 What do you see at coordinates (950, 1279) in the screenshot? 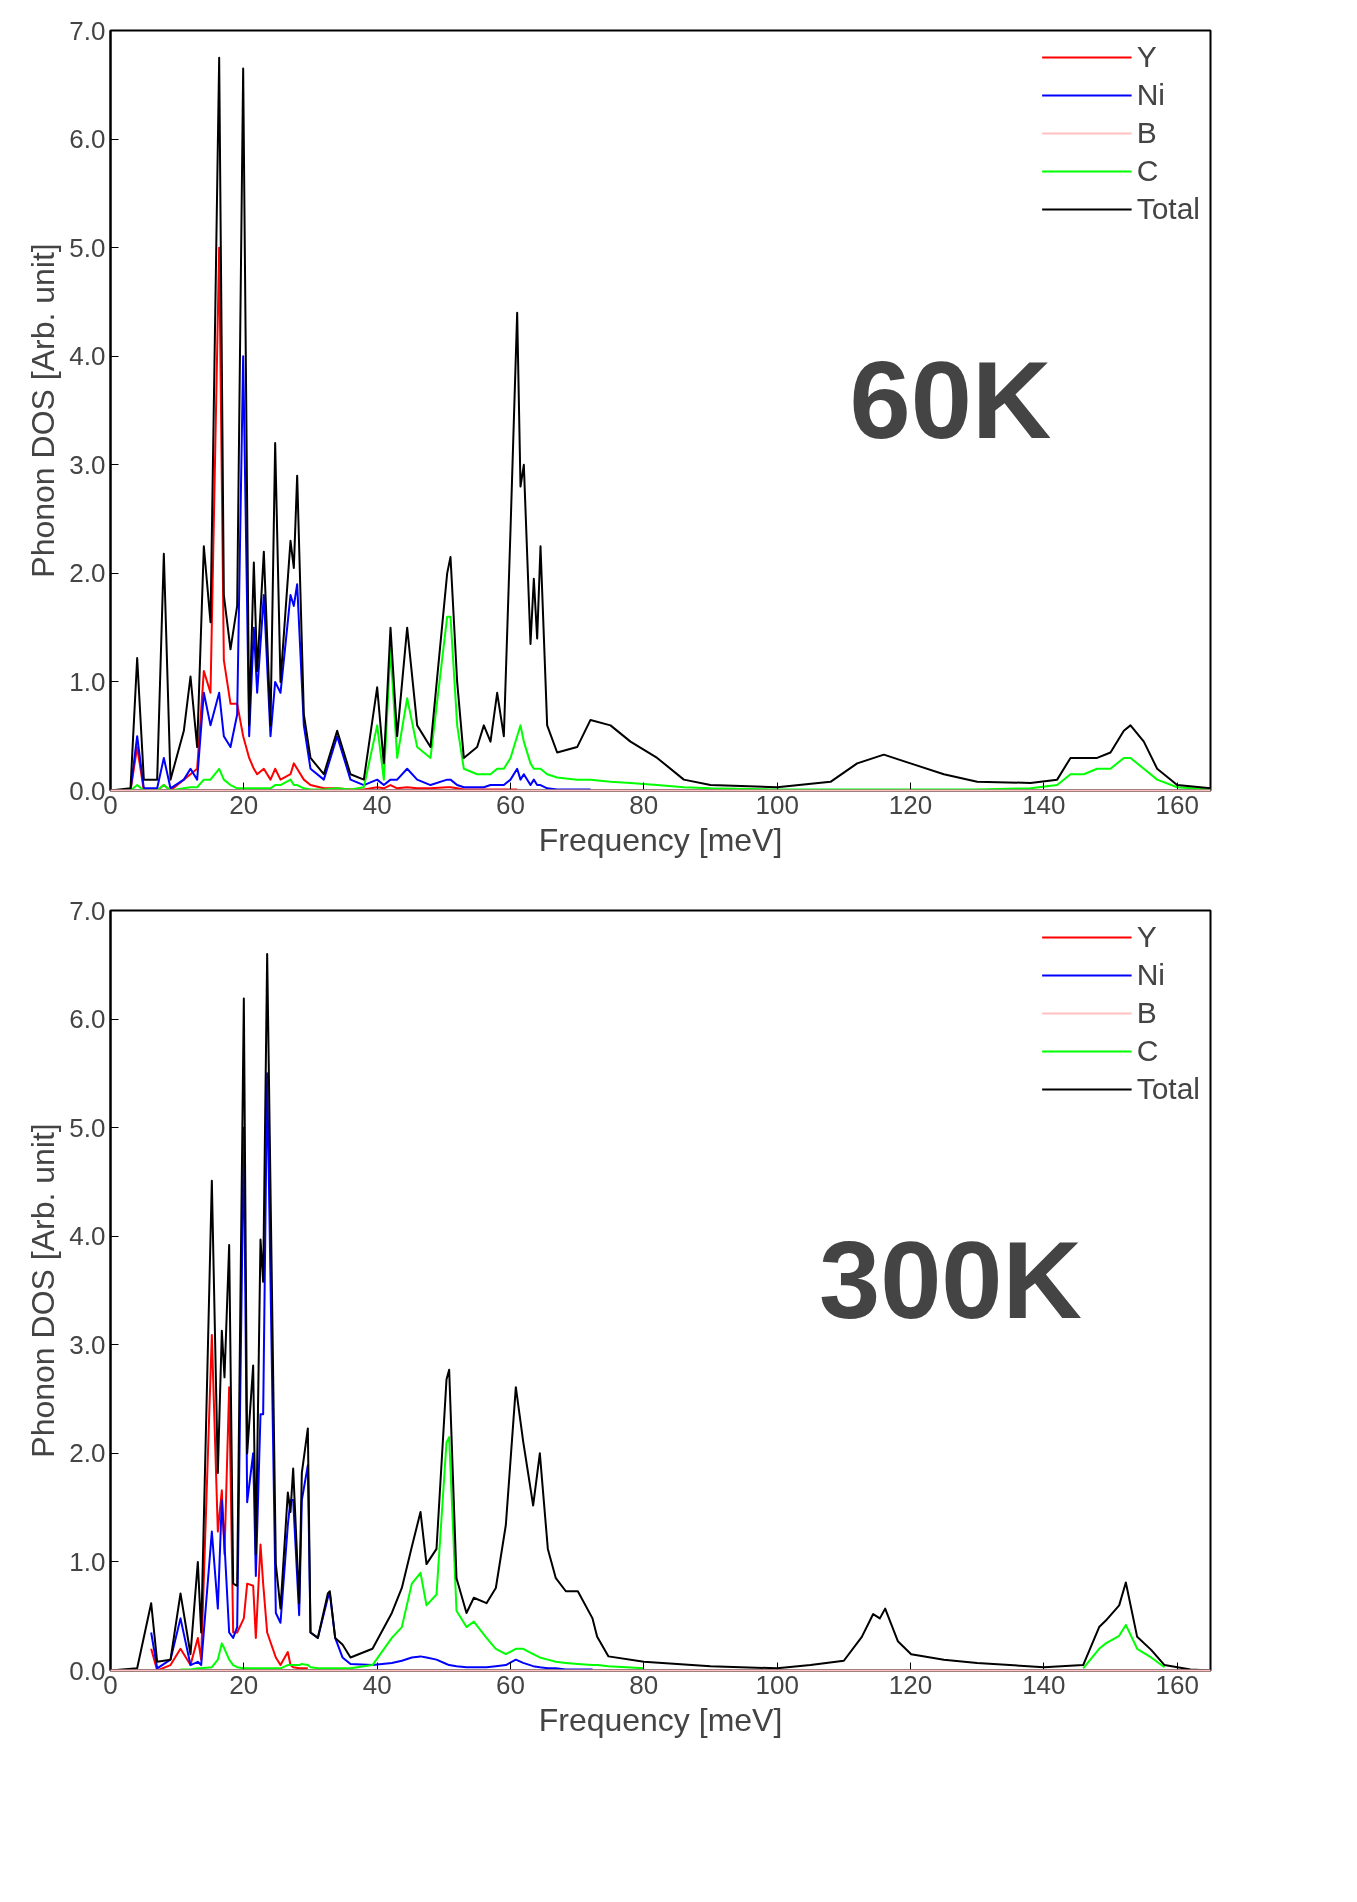
I see `annotation: 300K` at bounding box center [950, 1279].